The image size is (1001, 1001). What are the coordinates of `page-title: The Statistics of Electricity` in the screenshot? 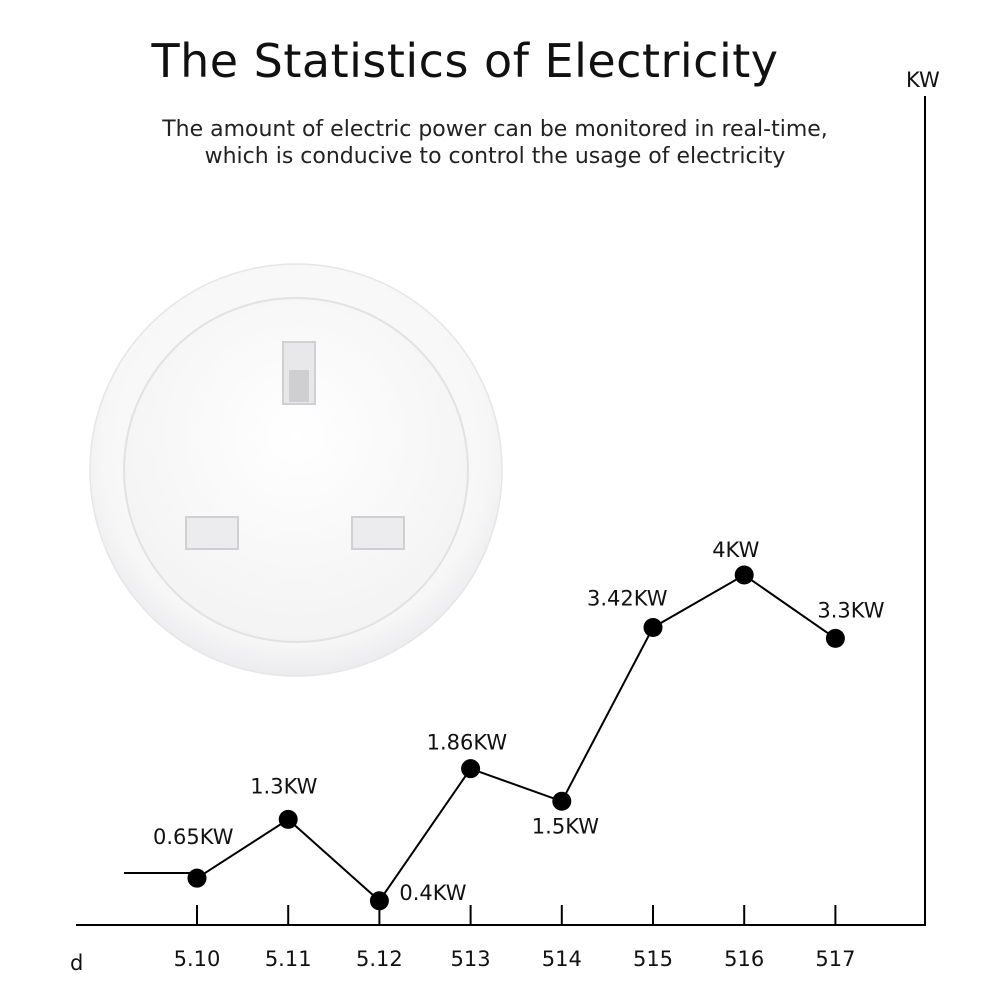 It's located at (465, 61).